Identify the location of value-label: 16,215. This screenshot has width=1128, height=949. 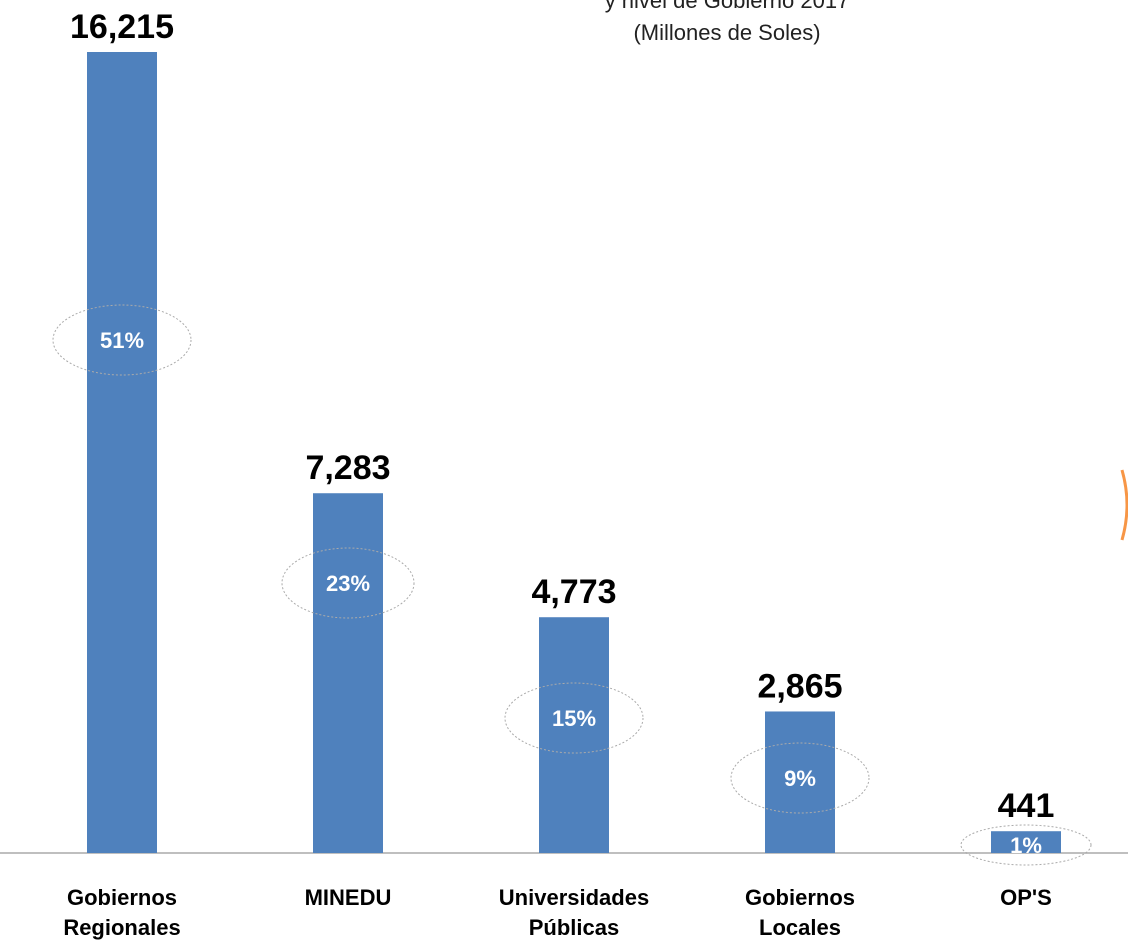
(122, 27).